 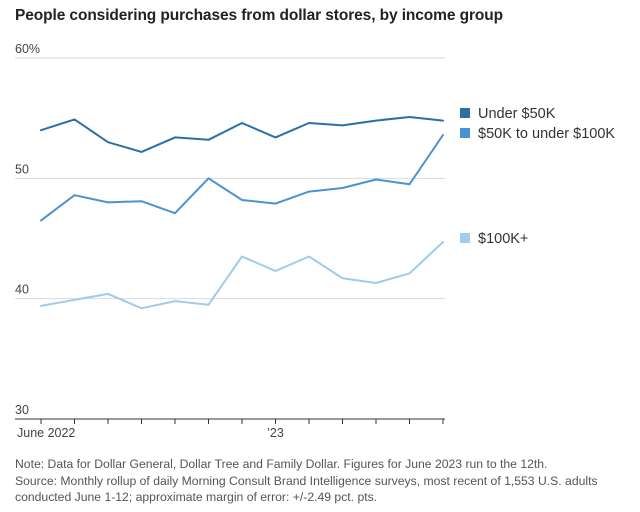 I want to click on legend-swatch-100k, so click(x=465, y=238).